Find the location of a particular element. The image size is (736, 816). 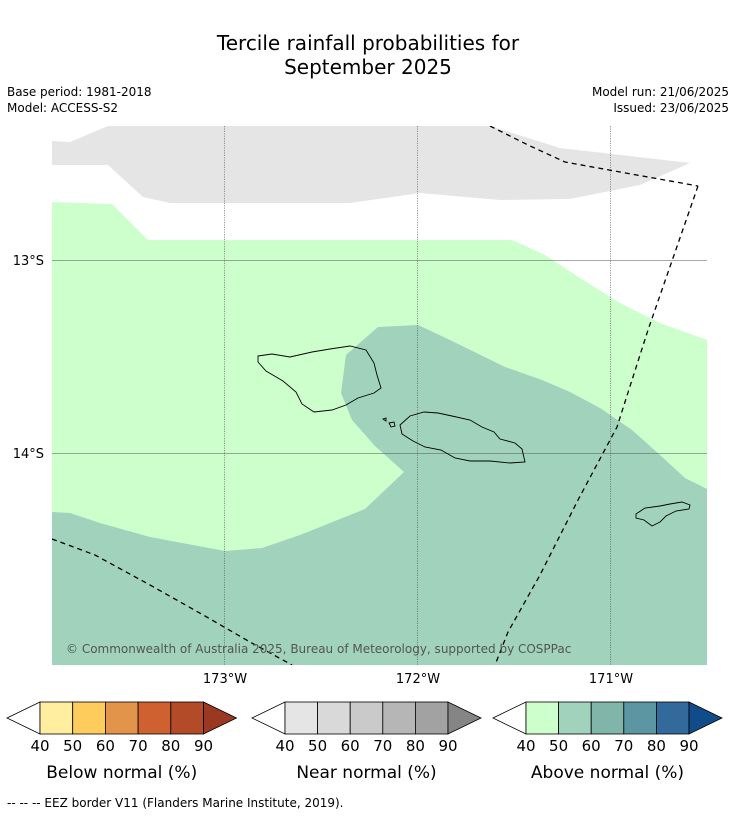

near-legend-high-cap is located at coordinates (464, 718).